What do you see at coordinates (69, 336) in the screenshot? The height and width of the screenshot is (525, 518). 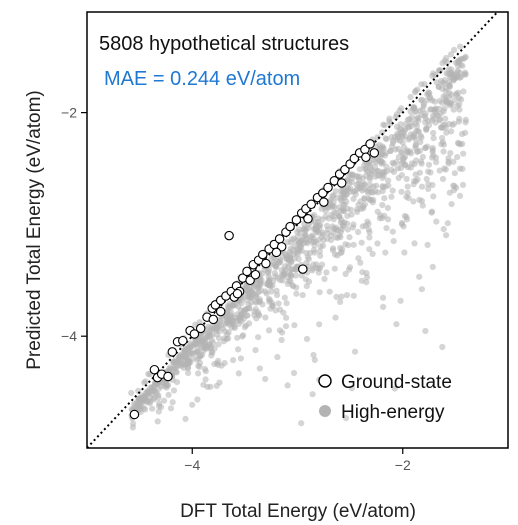 I see `y-tick-label: −4` at bounding box center [69, 336].